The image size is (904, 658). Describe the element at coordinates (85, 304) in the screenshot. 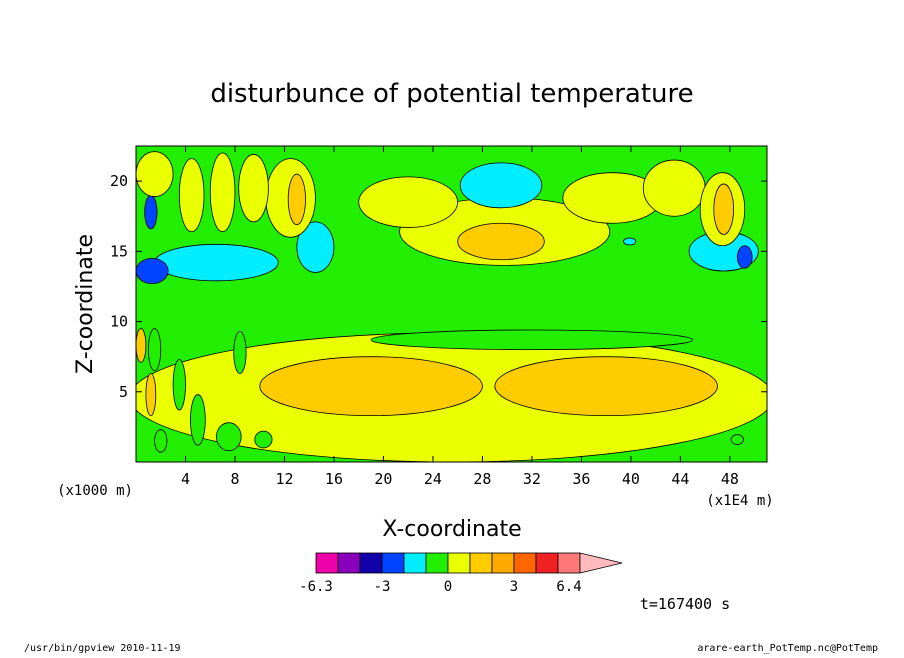

I see `y-axis-label: Z-coordinate` at that location.